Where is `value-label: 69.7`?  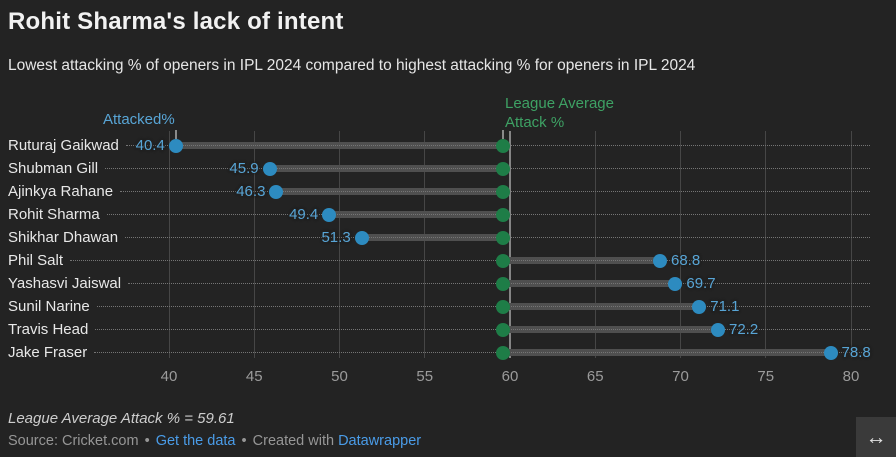 value-label: 69.7 is located at coordinates (701, 283).